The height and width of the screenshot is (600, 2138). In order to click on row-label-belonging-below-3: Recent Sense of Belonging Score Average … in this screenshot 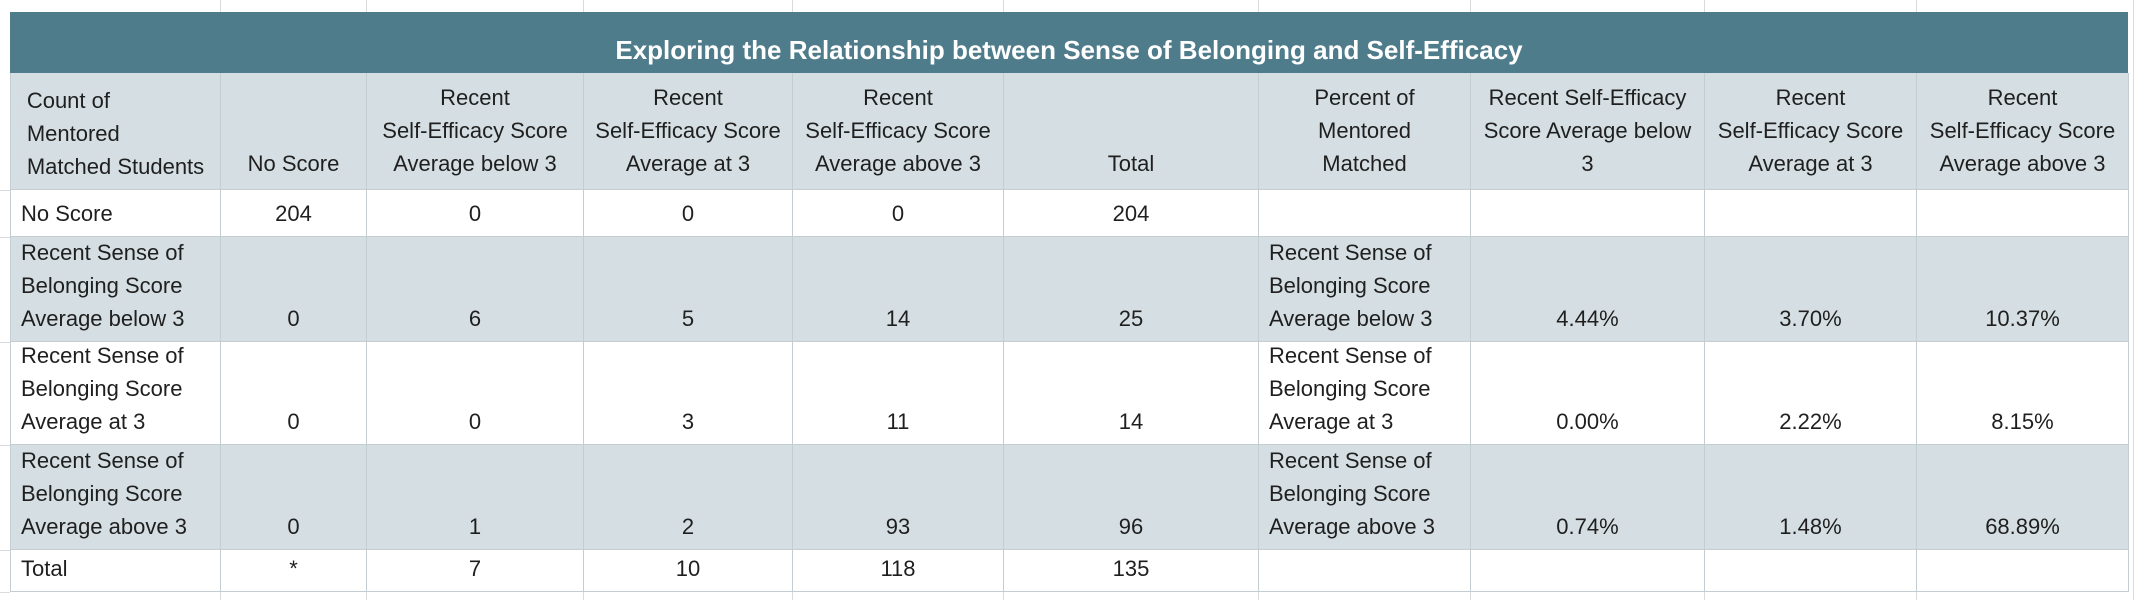, I will do `click(116, 289)`.